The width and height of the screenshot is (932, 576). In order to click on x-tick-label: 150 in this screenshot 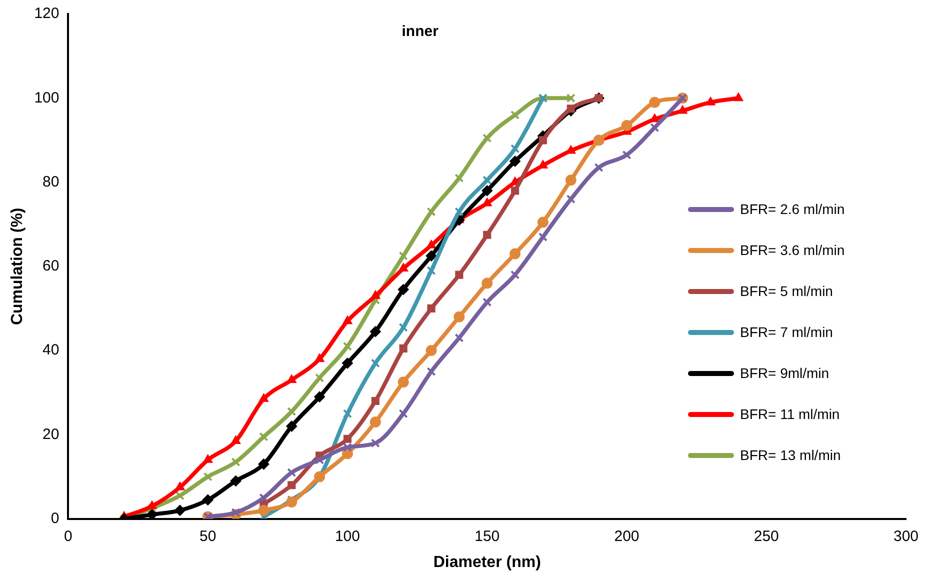, I will do `click(487, 536)`.